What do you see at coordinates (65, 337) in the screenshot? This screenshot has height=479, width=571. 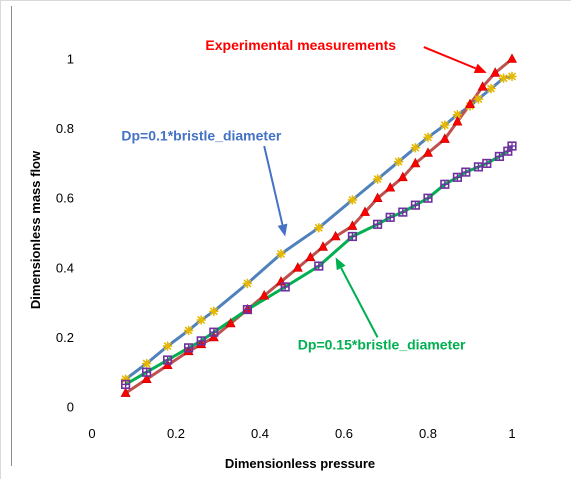 I see `y-tick-label: 0.2` at bounding box center [65, 337].